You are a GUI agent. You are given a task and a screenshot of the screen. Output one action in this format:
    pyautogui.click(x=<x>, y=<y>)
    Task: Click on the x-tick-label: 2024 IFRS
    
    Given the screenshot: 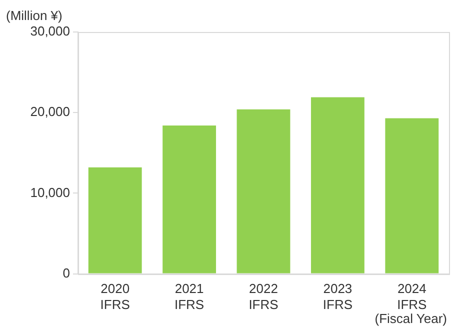 What is the action you would take?
    pyautogui.click(x=412, y=296)
    